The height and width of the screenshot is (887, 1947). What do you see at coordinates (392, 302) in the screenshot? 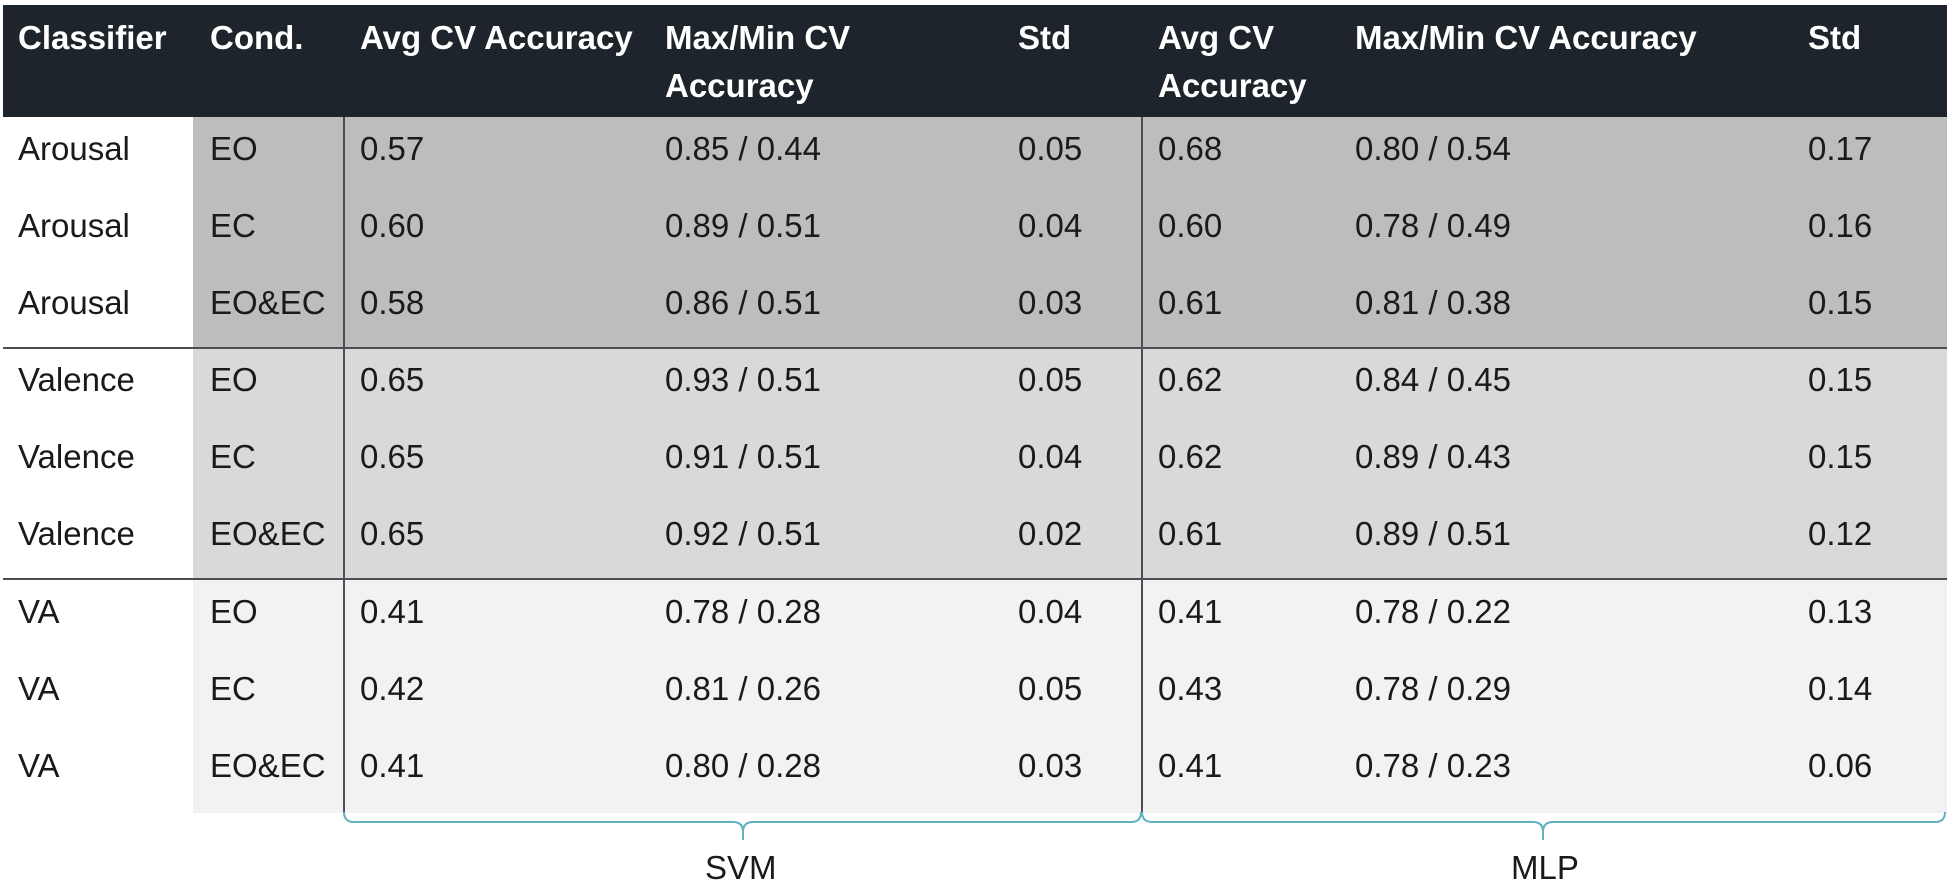
I see `svm-avg-cell: 0.58` at bounding box center [392, 302].